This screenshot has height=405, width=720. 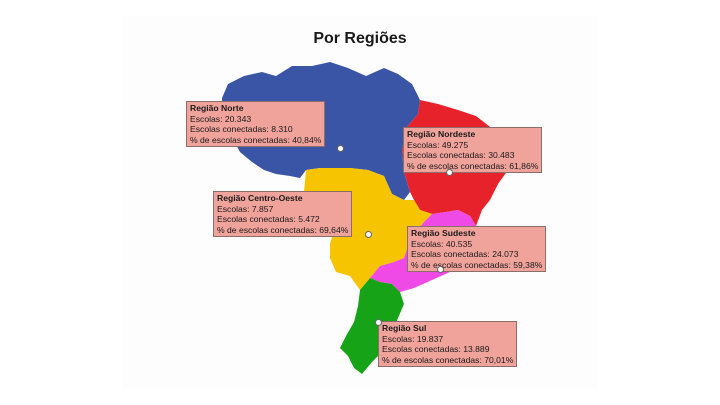 I want to click on region-name: Região Norte, so click(x=217, y=108).